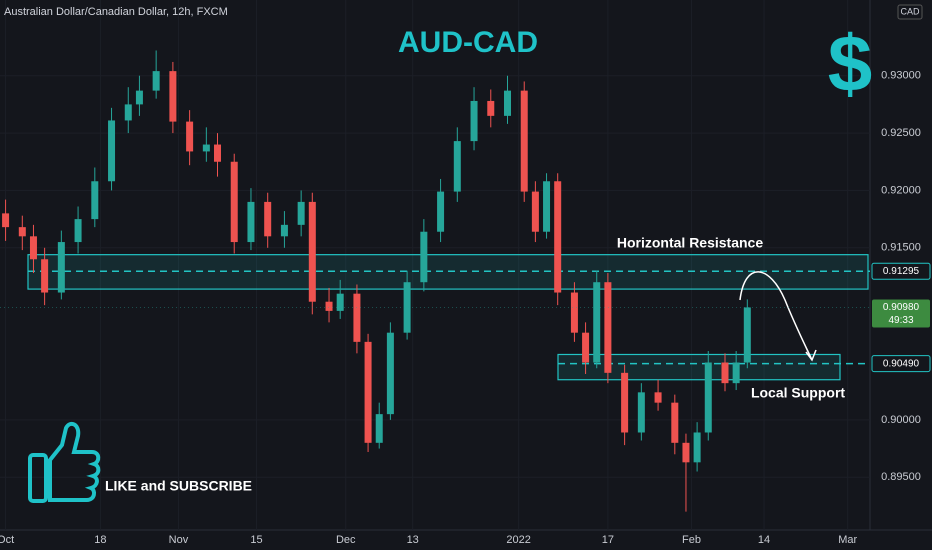 Image resolution: width=932 pixels, height=550 pixels. Describe the element at coordinates (690, 242) in the screenshot. I see `zone-label: Horizontal Resistance` at that location.